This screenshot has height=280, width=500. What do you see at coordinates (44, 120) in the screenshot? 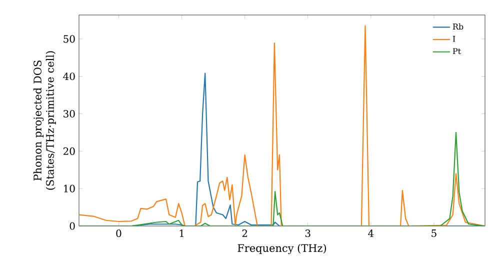
I see `y-axis-title: Phonon projected DOS (States/THz·primitive cell)` at bounding box center [44, 120].